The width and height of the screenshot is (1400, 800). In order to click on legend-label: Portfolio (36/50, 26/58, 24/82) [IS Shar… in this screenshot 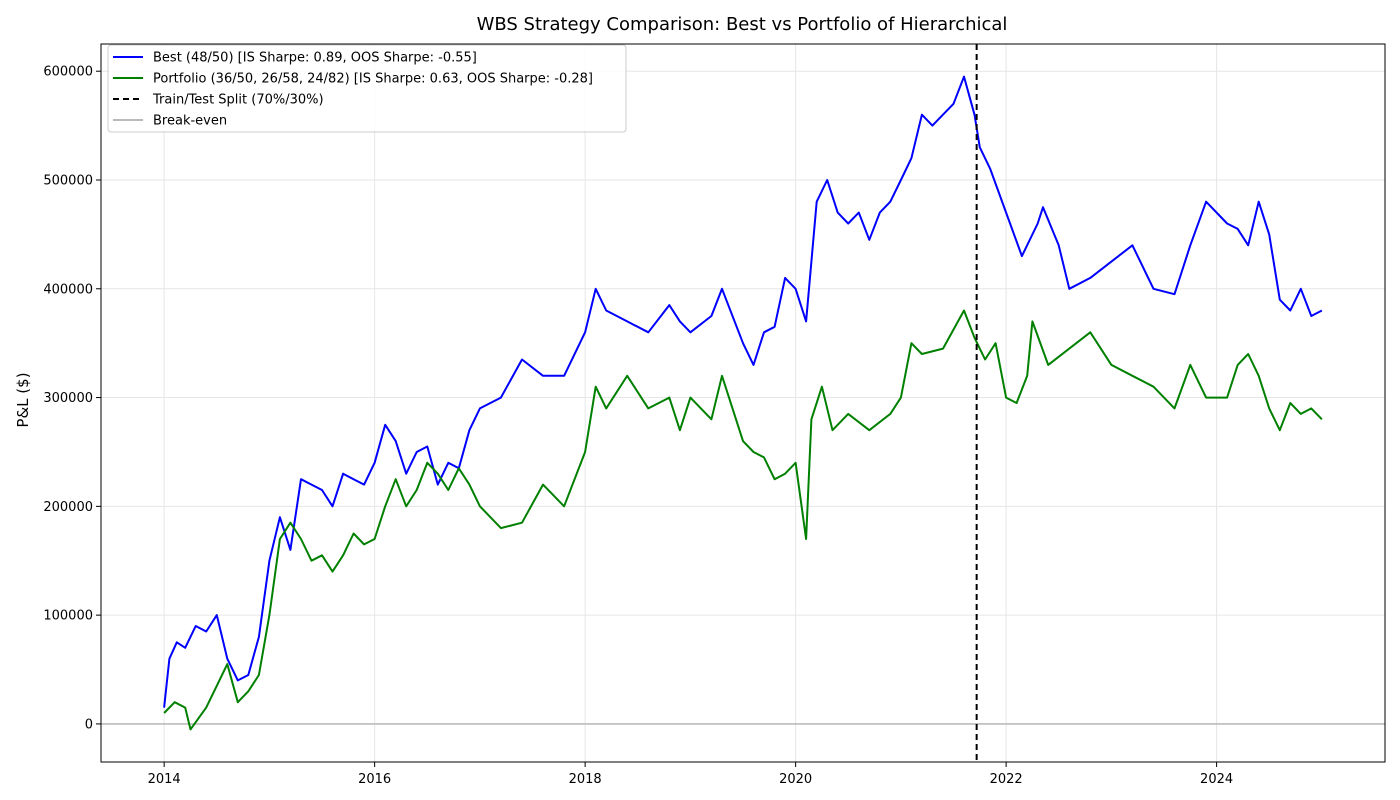, I will do `click(373, 79)`.